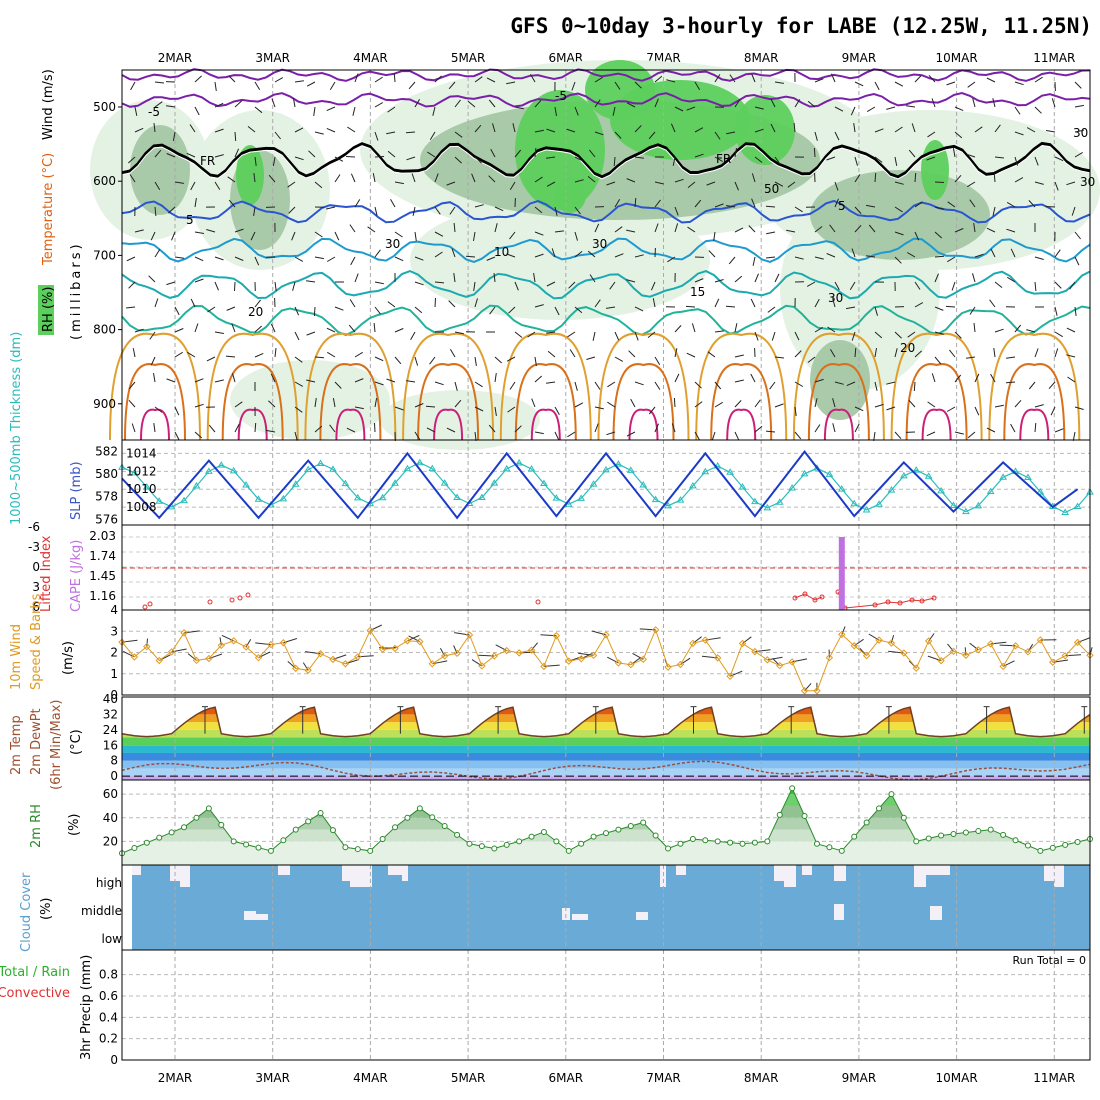  I want to click on wind-speed-line, so click(606, 660).